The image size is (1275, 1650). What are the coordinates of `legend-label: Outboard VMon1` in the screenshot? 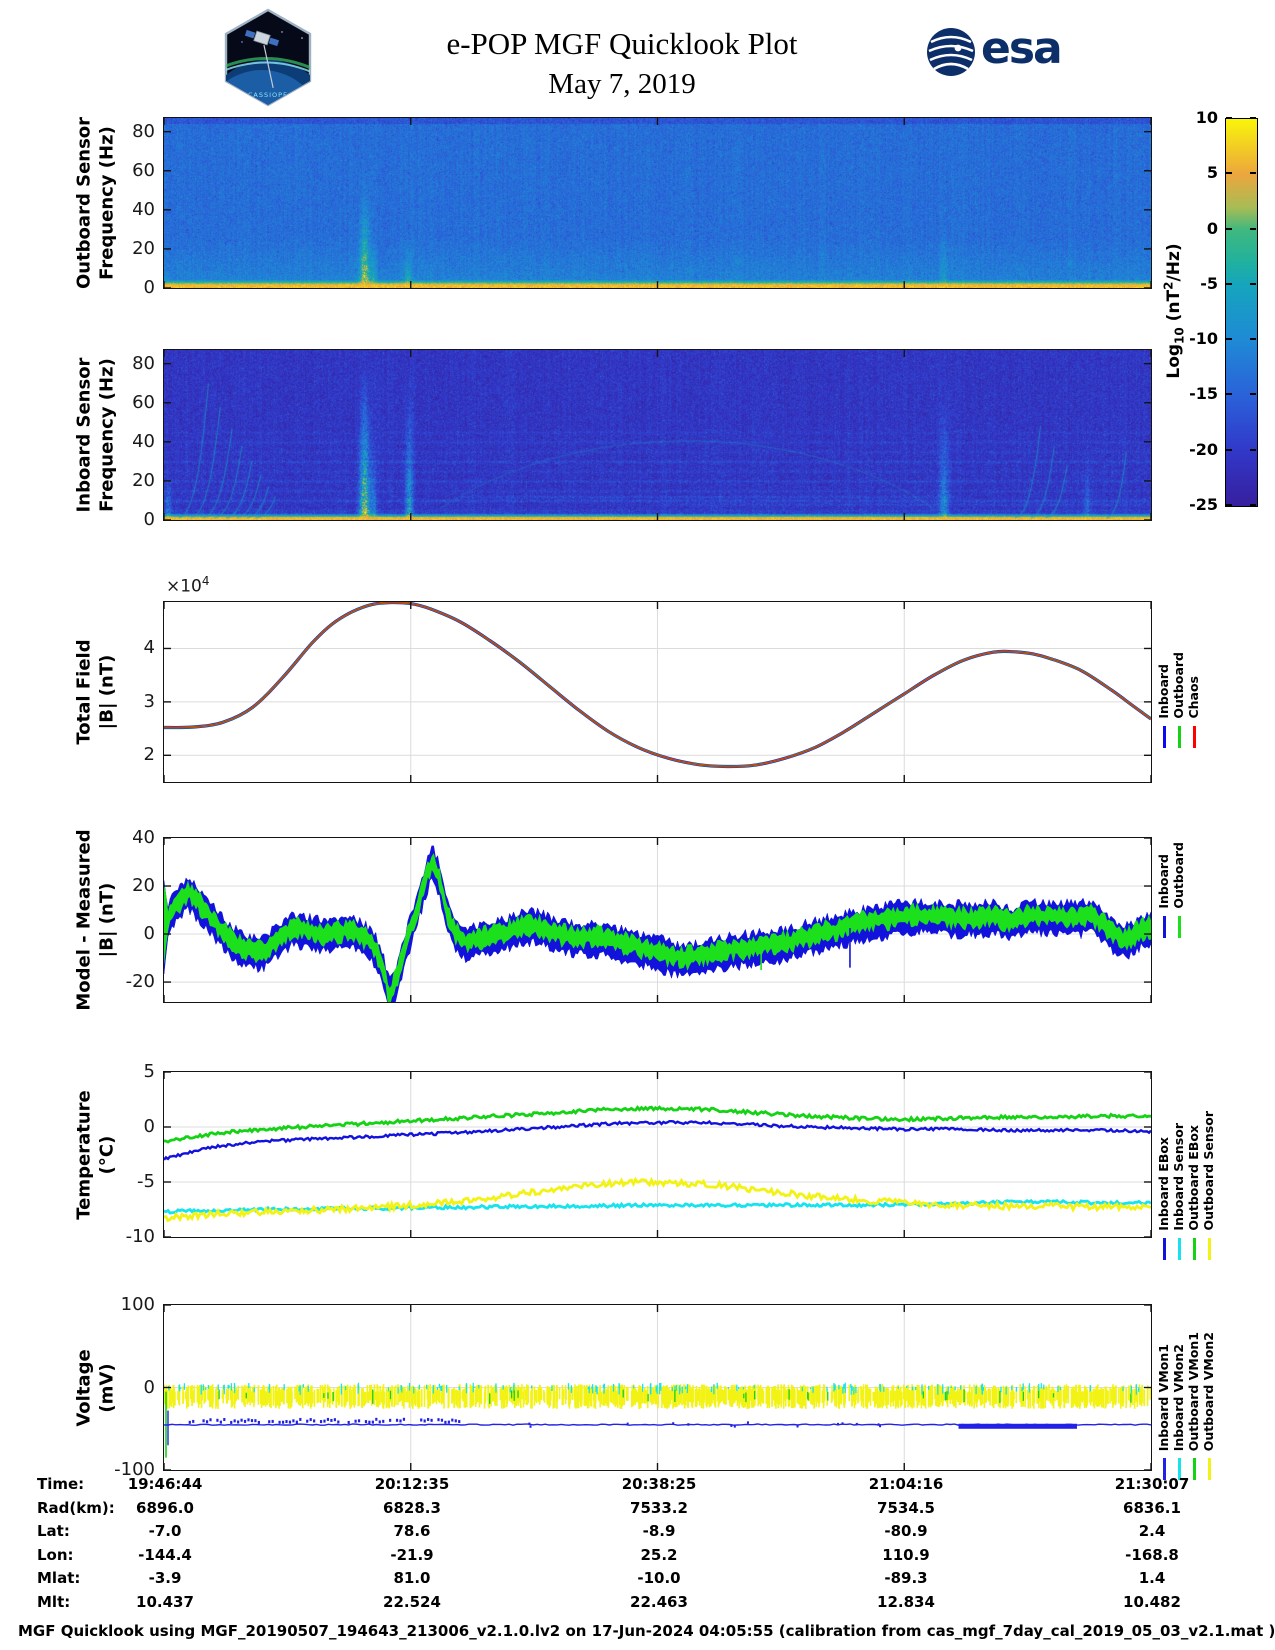 It's located at (1194, 1391).